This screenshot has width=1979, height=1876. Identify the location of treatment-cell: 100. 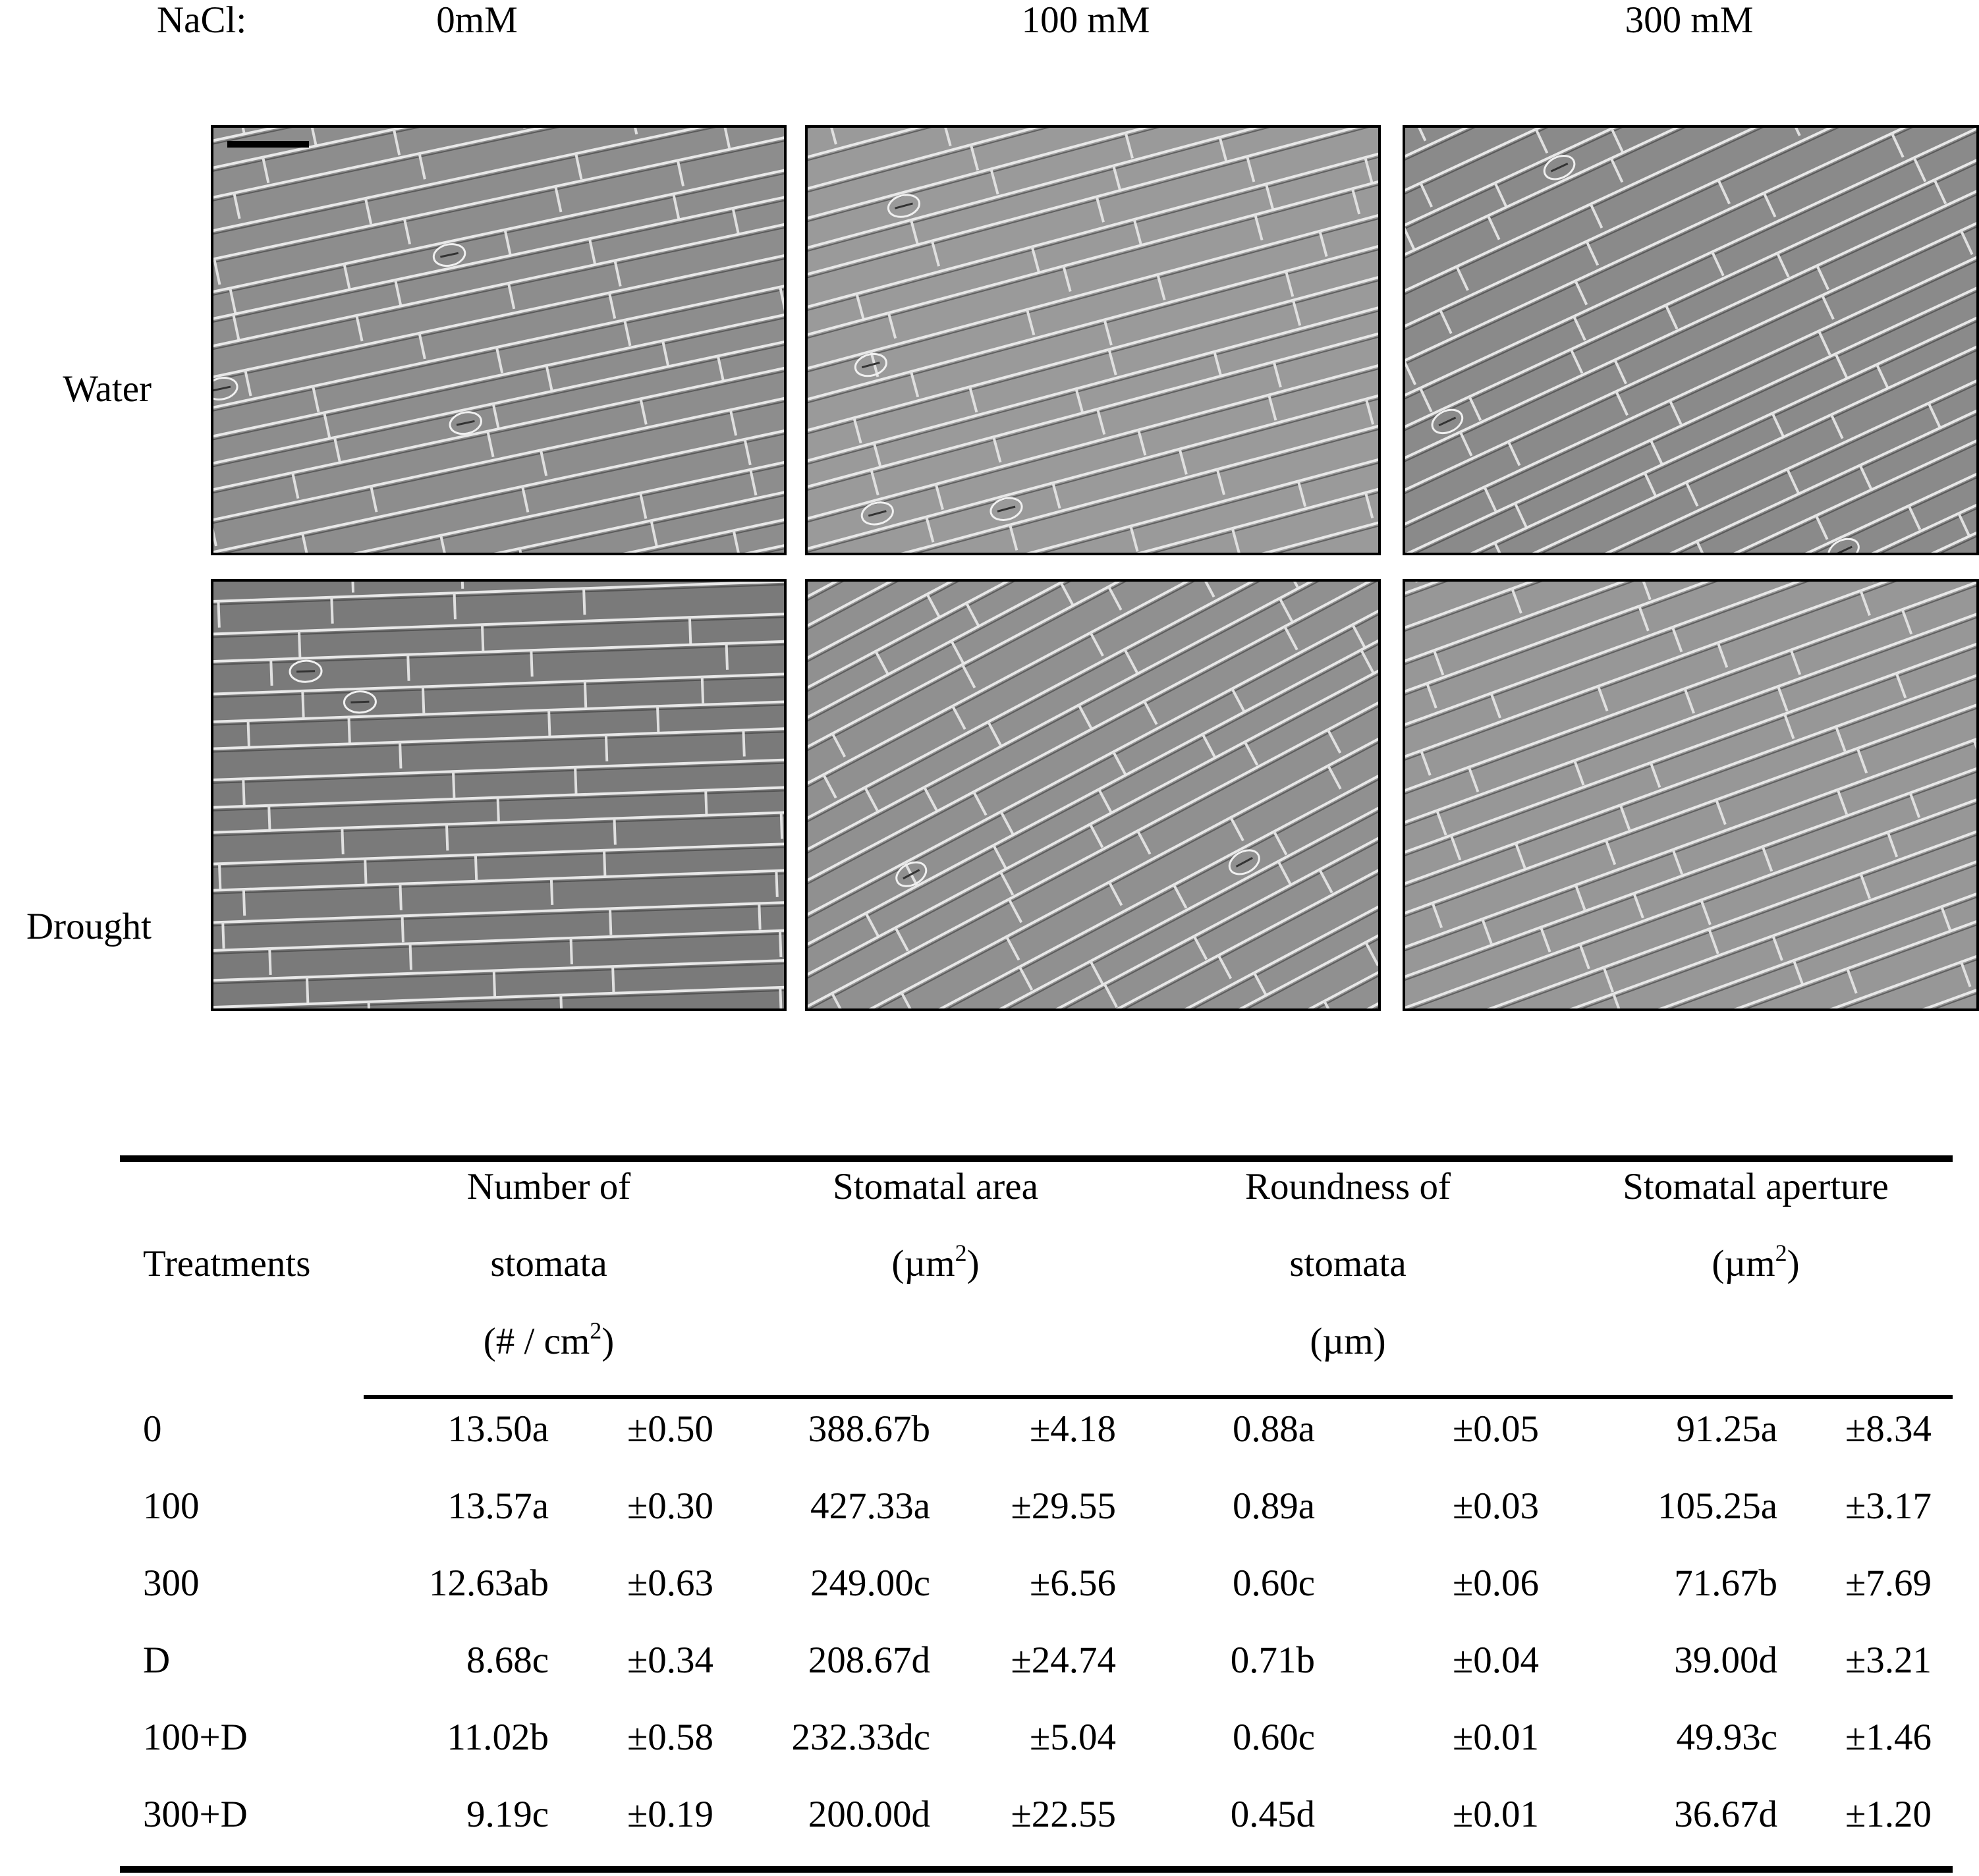
(172, 1506).